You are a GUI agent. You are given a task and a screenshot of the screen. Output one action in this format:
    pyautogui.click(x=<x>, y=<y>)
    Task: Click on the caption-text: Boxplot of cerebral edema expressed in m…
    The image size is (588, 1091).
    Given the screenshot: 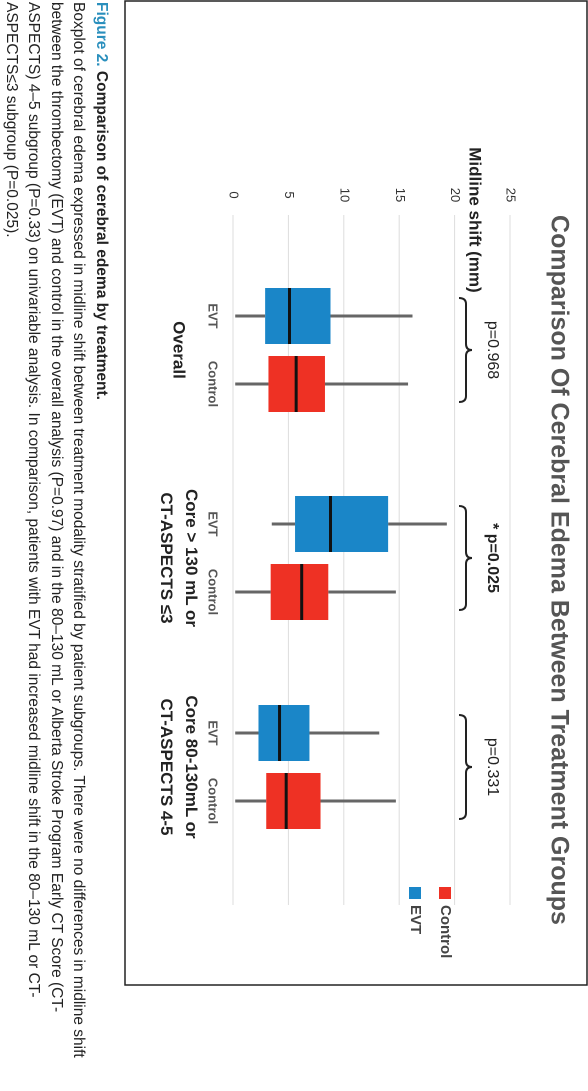 What is the action you would take?
    pyautogui.click(x=45, y=530)
    